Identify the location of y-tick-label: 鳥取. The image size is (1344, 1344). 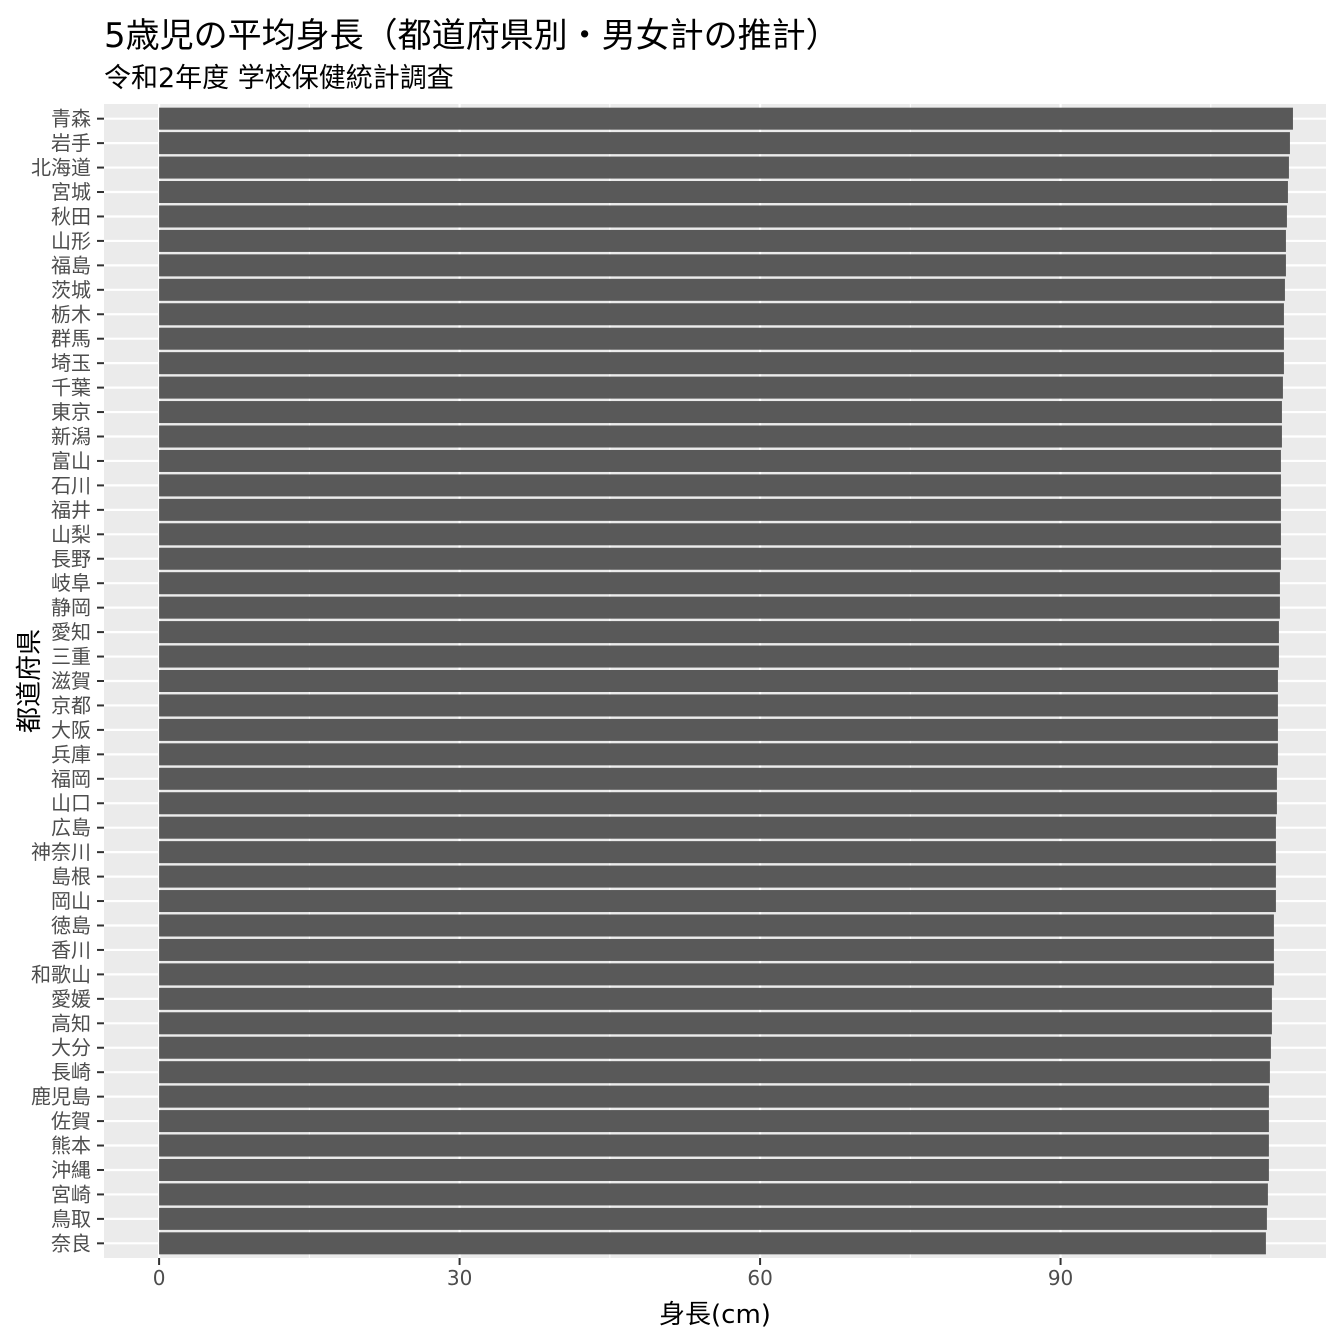
(71, 1219).